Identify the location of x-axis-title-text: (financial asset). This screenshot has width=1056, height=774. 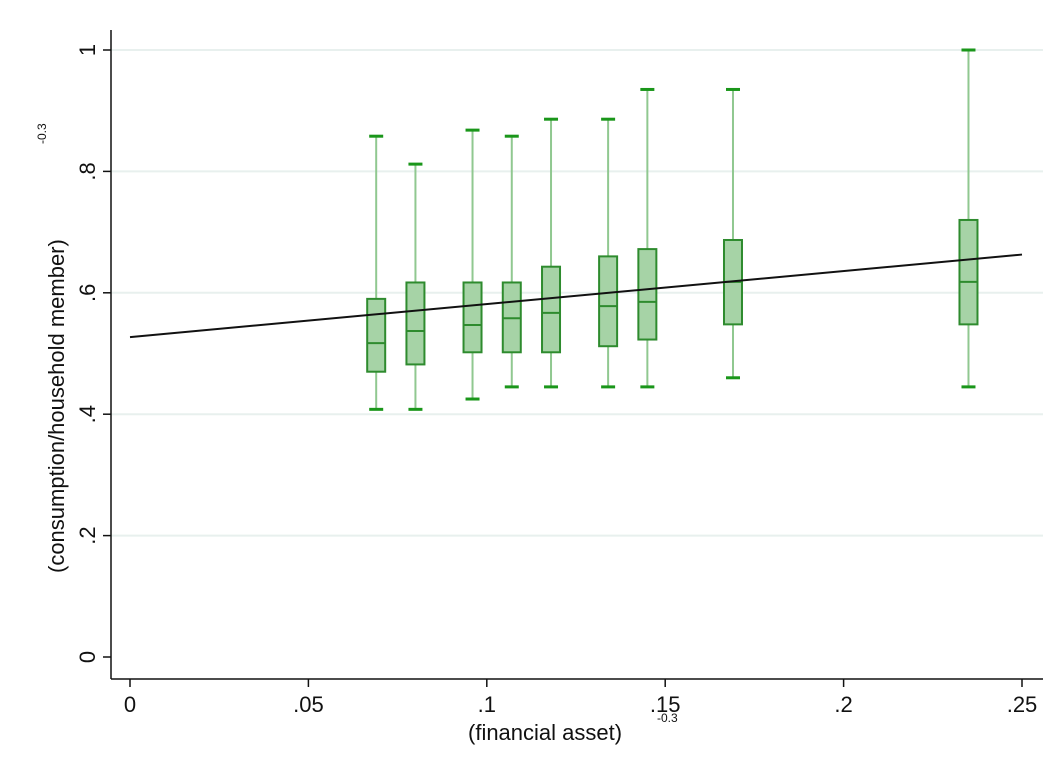
(545, 732).